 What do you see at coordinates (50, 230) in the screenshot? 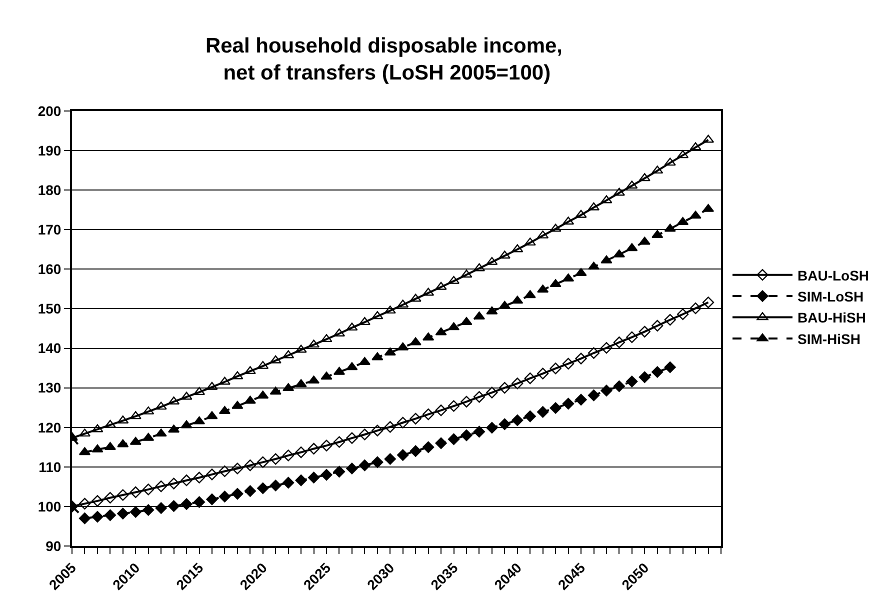
I see `y-tick-label: 170` at bounding box center [50, 230].